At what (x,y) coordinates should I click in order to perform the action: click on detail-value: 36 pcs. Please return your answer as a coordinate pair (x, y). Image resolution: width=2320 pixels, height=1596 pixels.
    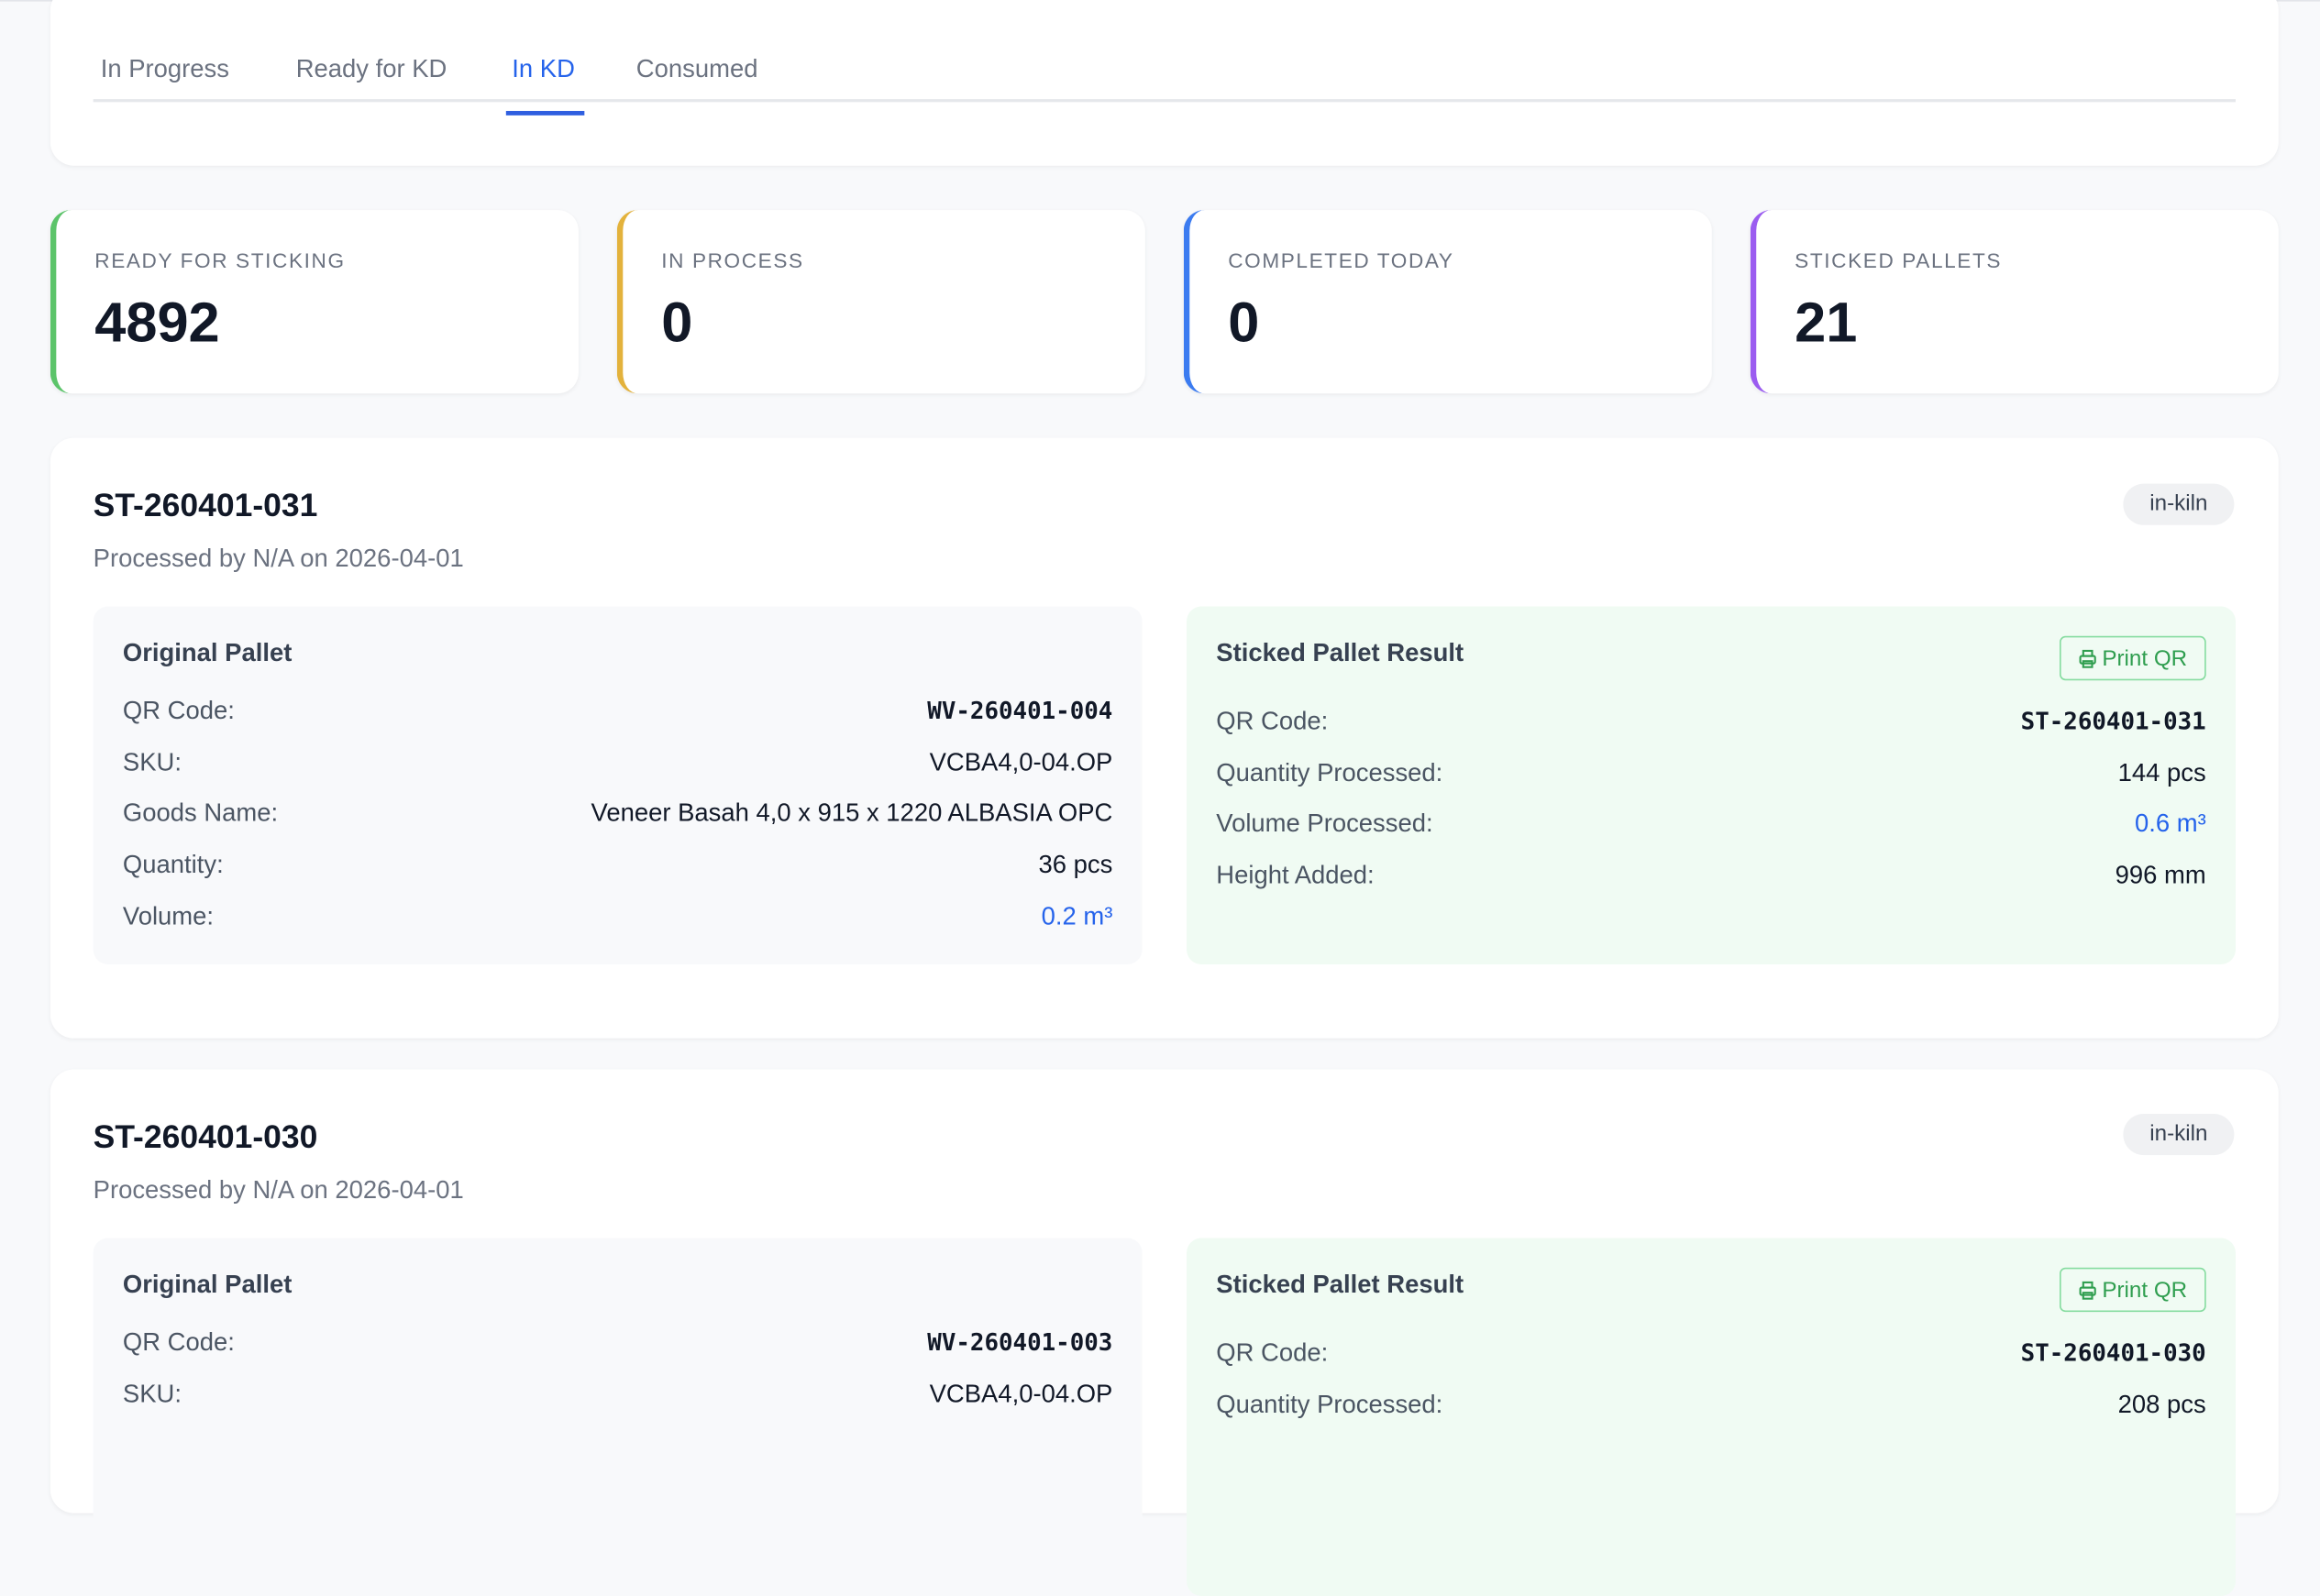
    Looking at the image, I should click on (1075, 864).